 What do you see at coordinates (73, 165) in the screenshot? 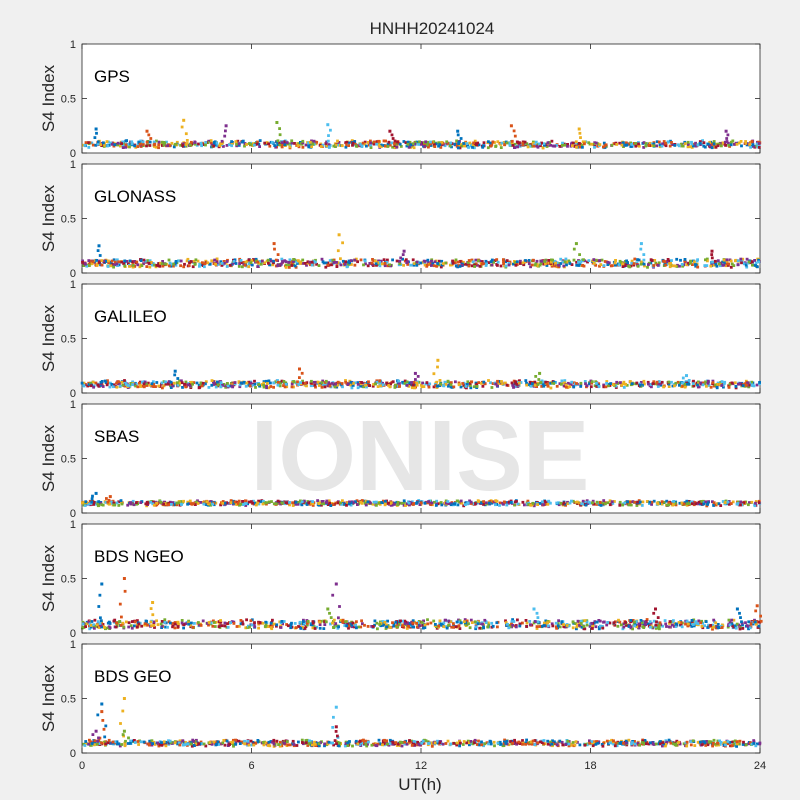
I see `y-tick-label: 1` at bounding box center [73, 165].